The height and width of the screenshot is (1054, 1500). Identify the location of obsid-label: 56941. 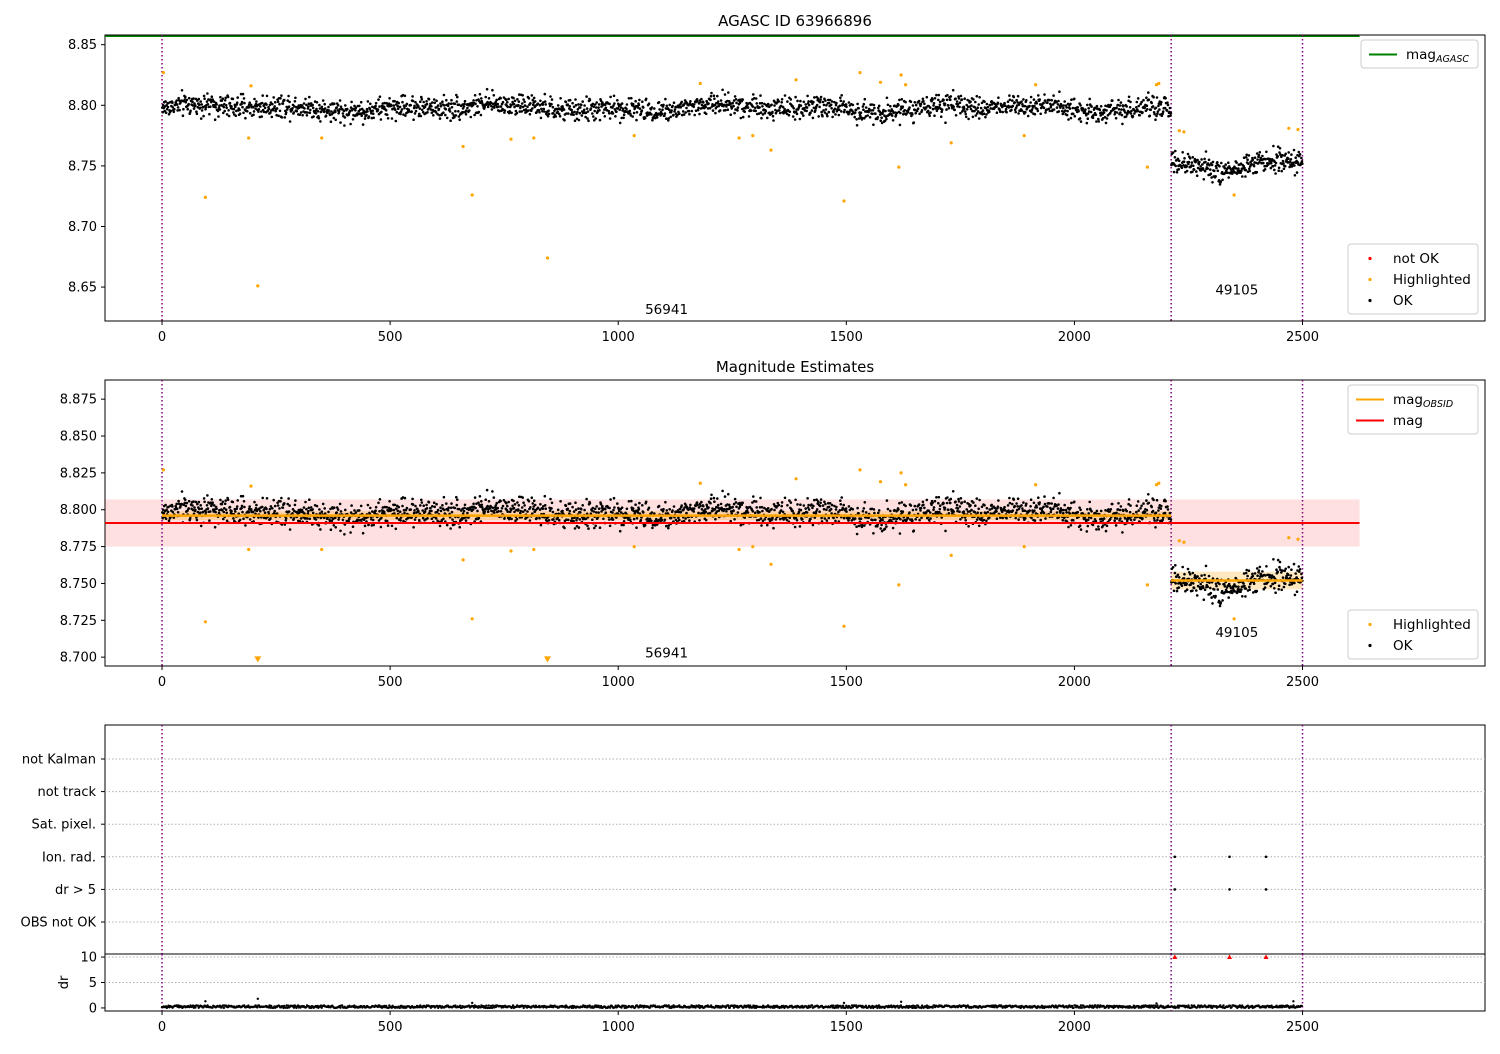
(666, 310).